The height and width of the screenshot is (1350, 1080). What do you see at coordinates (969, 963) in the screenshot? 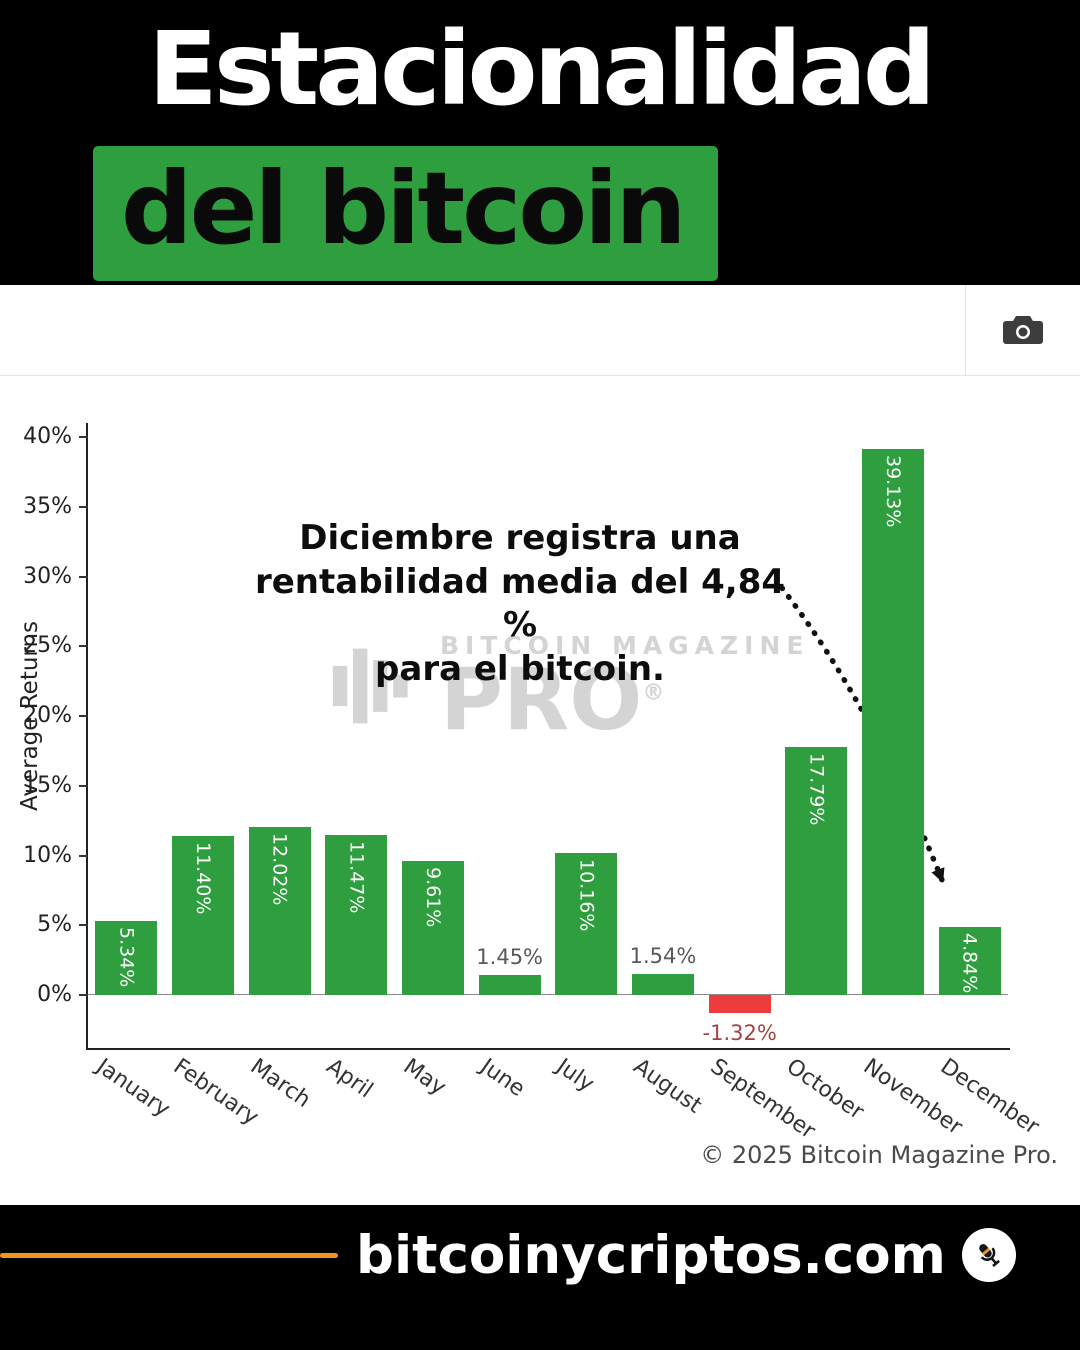
I see `bar-value-label: 4.84%` at bounding box center [969, 963].